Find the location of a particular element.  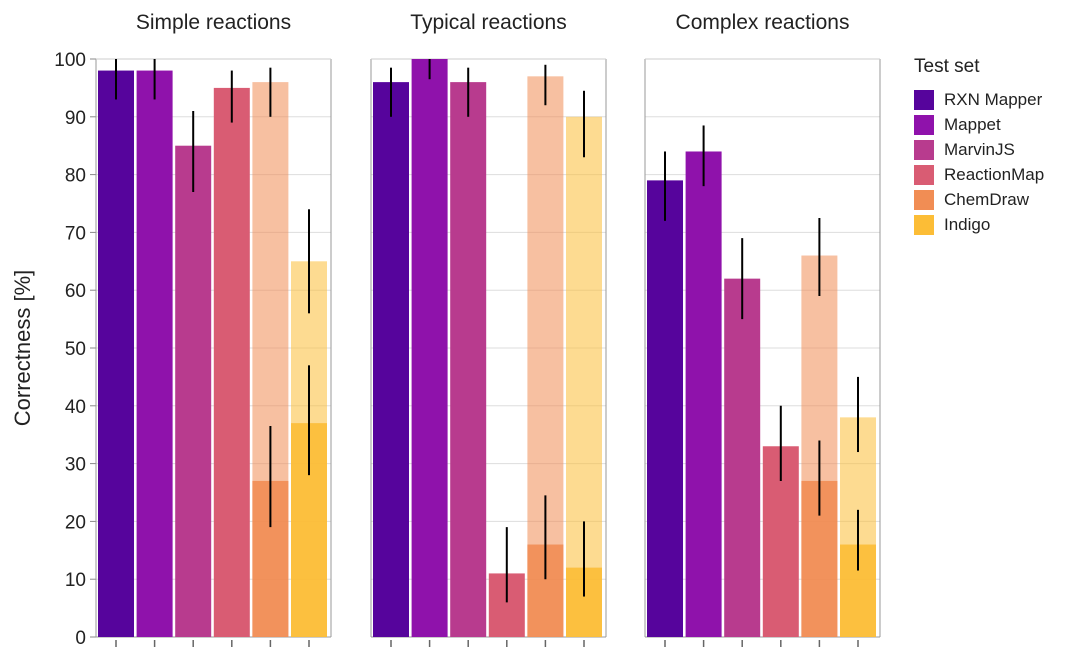

legend-item-marvinjs: MarvinJS is located at coordinates (979, 149).